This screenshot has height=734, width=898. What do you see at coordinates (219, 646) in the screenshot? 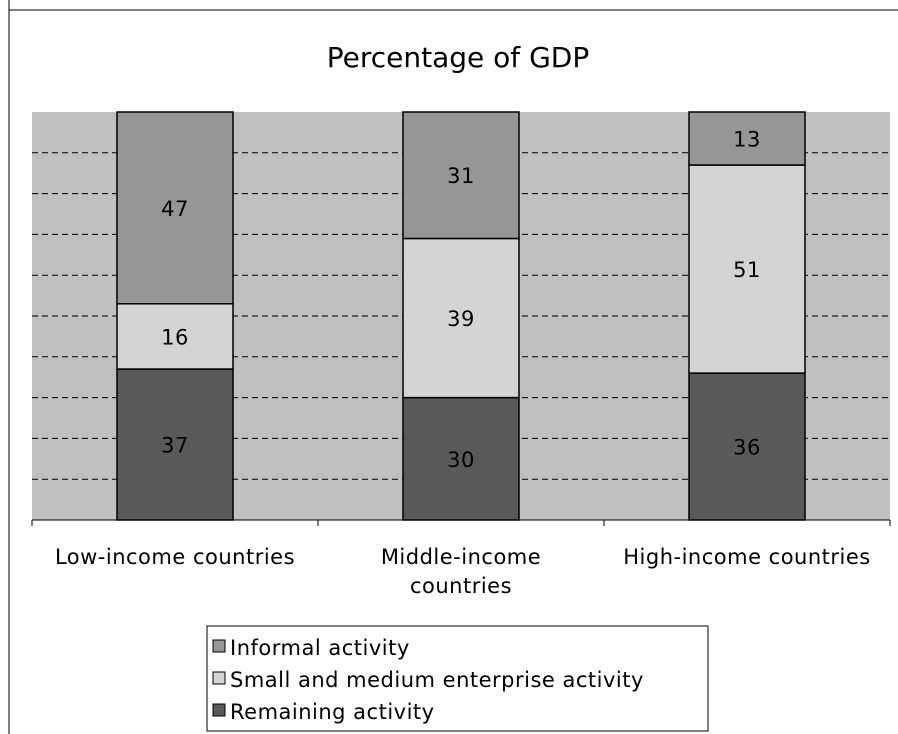
I see `legend-swatch-informal-activity` at bounding box center [219, 646].